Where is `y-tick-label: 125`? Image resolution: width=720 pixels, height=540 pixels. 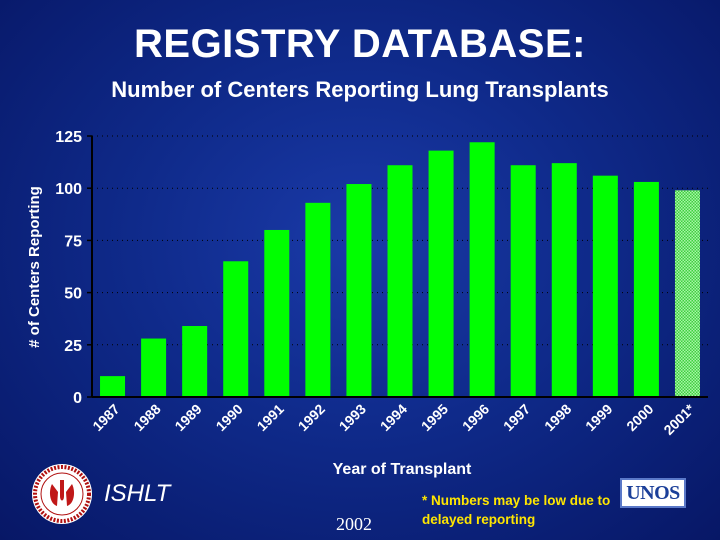 y-tick-label: 125 is located at coordinates (68, 137).